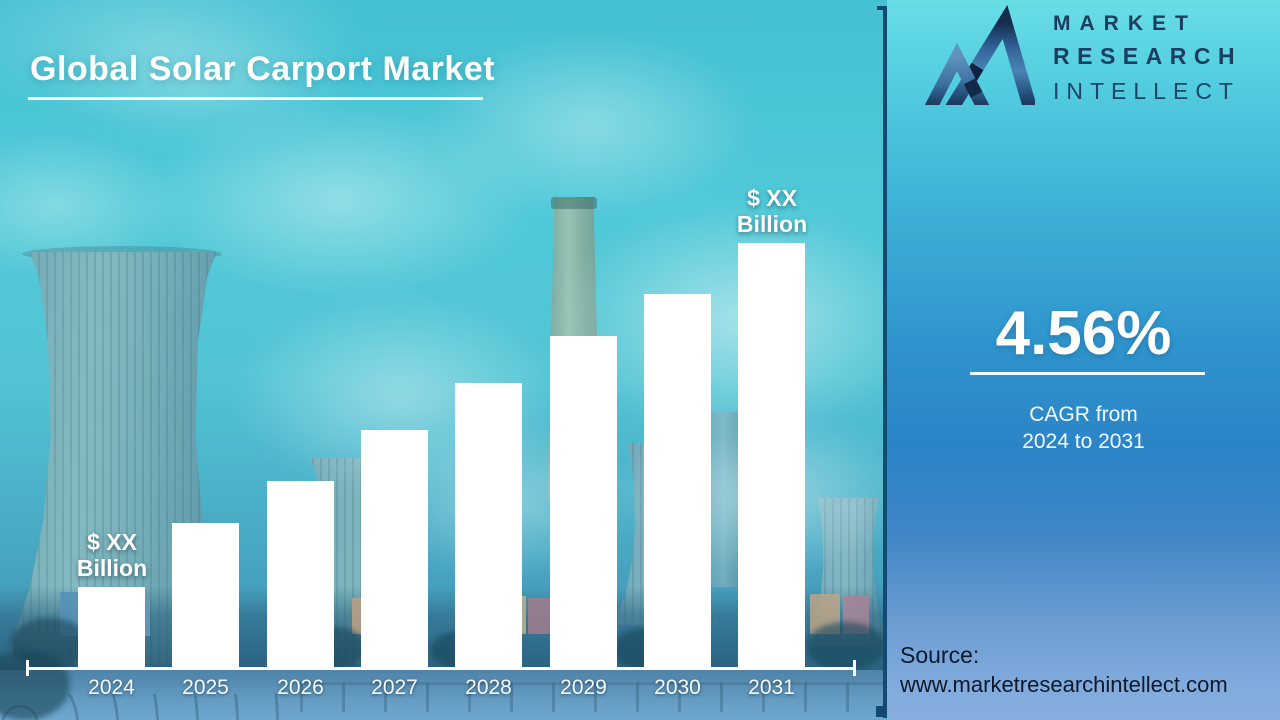 Image resolution: width=1280 pixels, height=720 pixels. I want to click on title-underline, so click(255, 98).